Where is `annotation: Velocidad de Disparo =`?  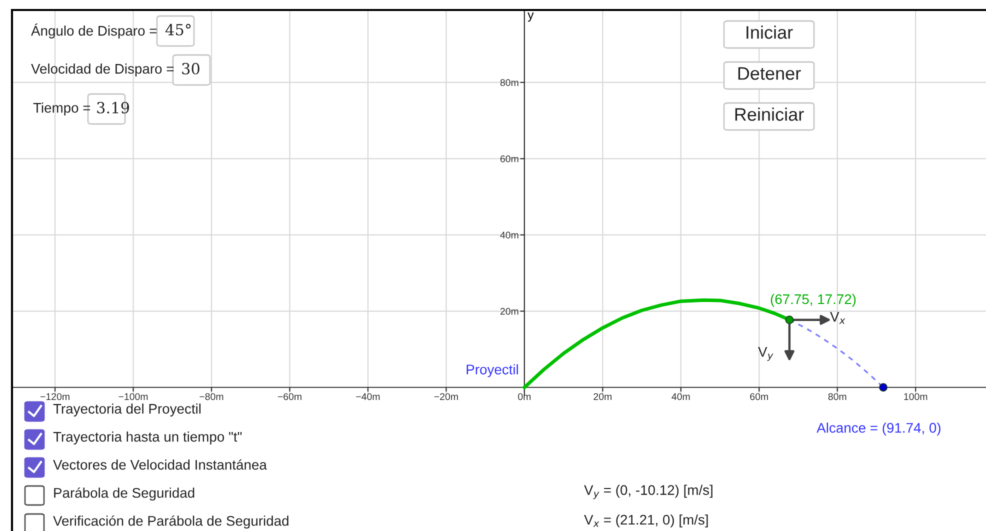
annotation: Velocidad de Disparo = is located at coordinates (102, 70).